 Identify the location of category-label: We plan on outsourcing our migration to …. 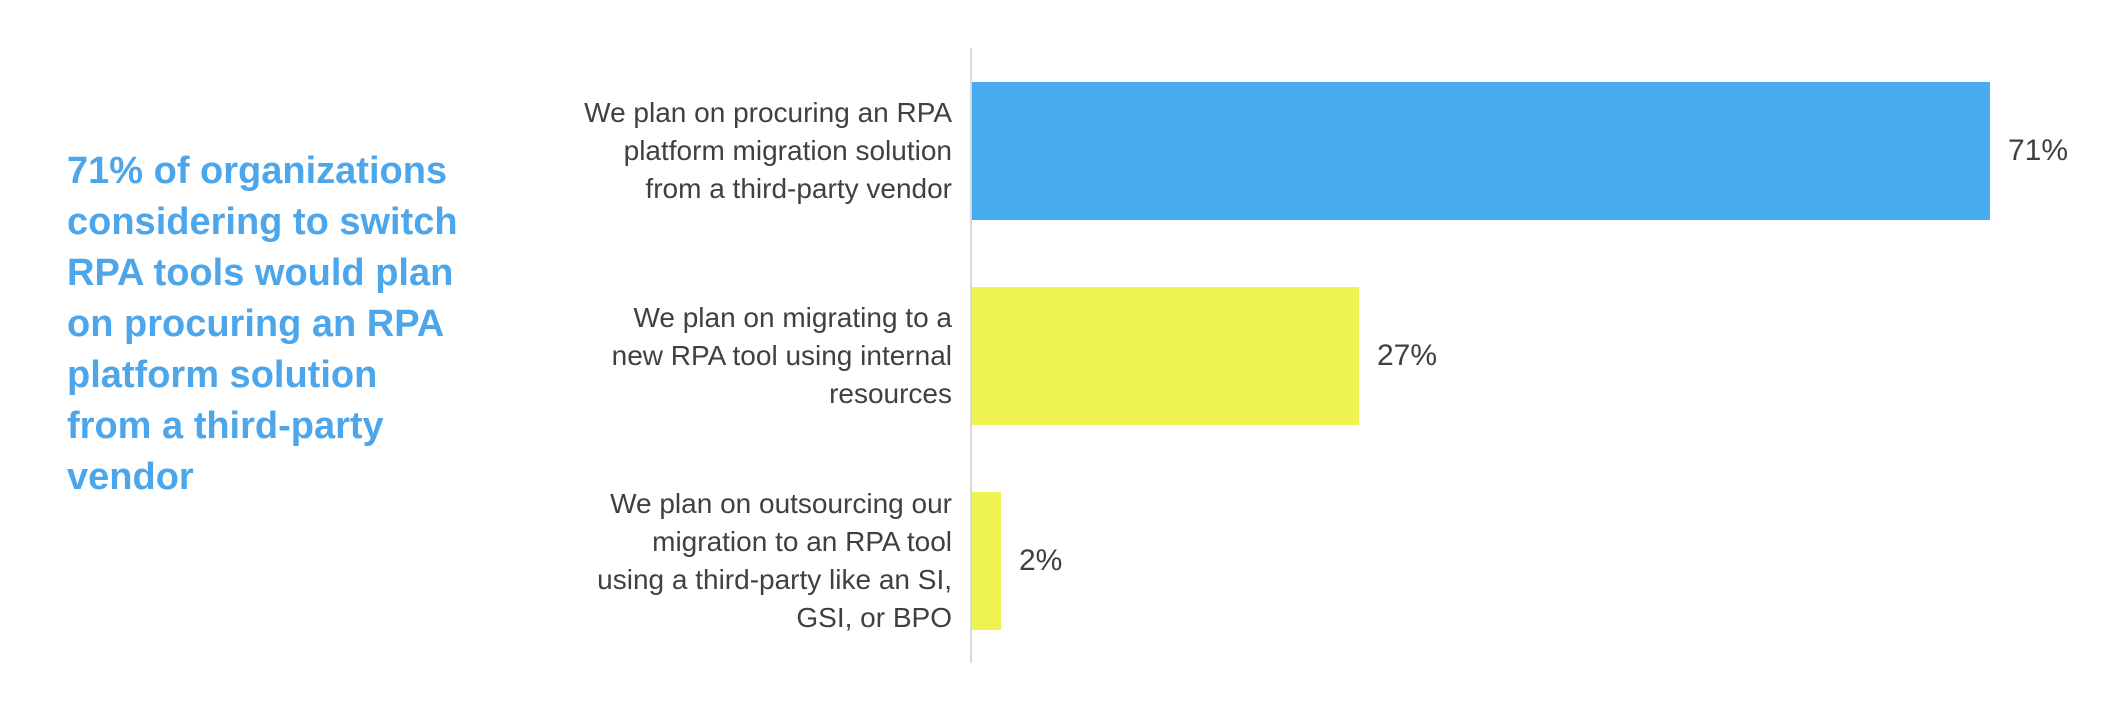
(774, 560).